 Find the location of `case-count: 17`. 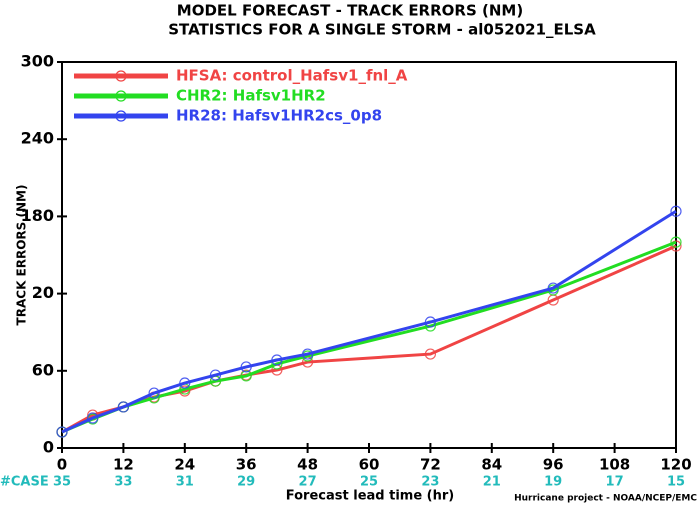

case-count: 17 is located at coordinates (615, 482).